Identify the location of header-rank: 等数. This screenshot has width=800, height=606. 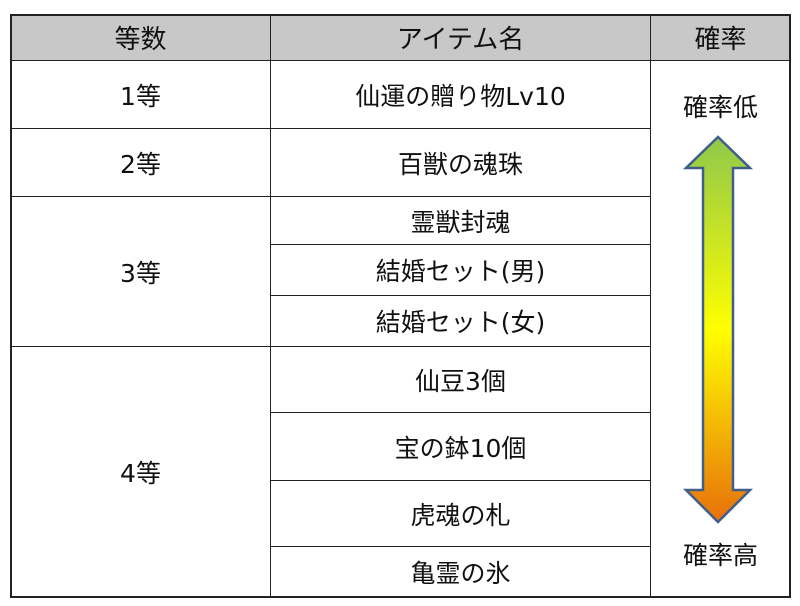
(140, 37).